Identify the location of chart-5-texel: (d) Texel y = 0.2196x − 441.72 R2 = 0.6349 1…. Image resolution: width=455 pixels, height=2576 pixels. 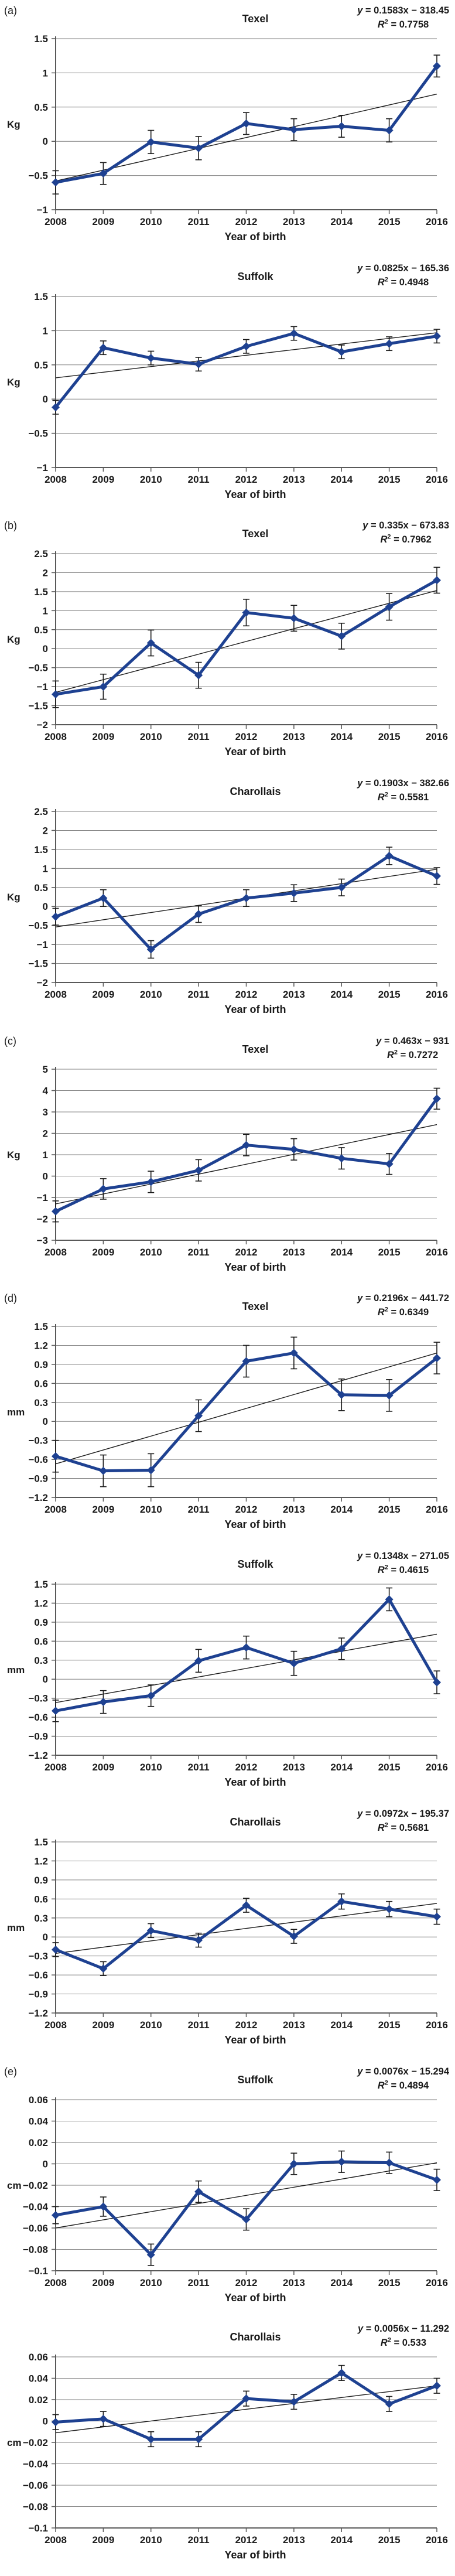
(227, 1416).